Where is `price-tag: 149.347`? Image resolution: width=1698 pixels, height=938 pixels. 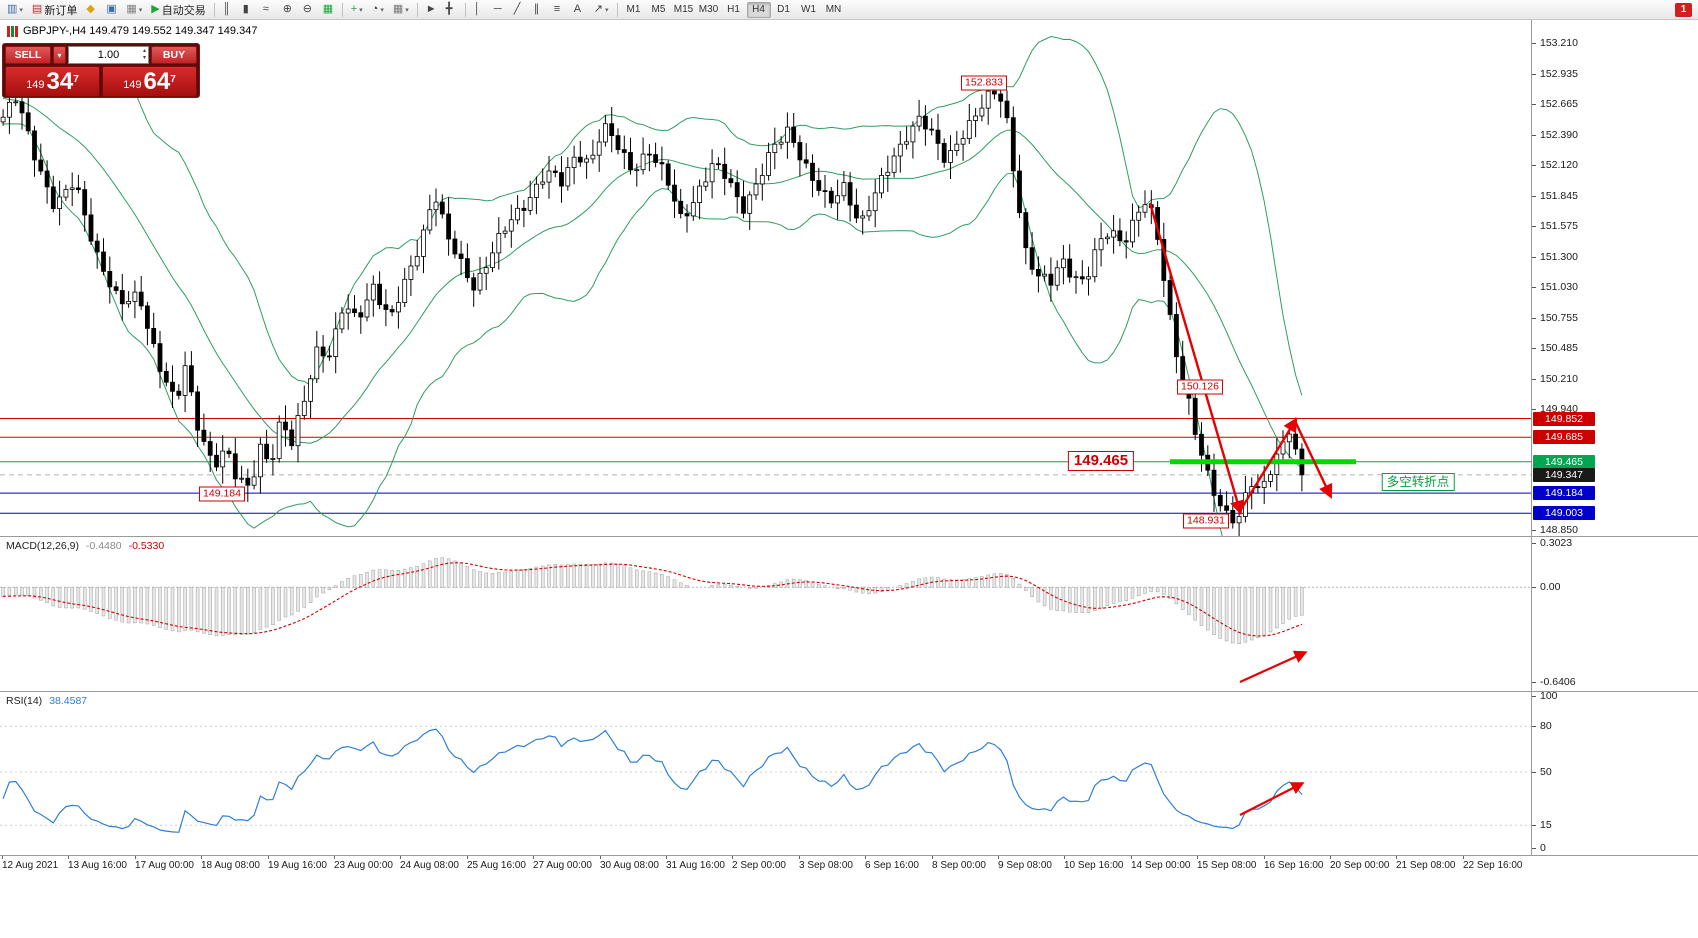 price-tag: 149.347 is located at coordinates (1564, 475).